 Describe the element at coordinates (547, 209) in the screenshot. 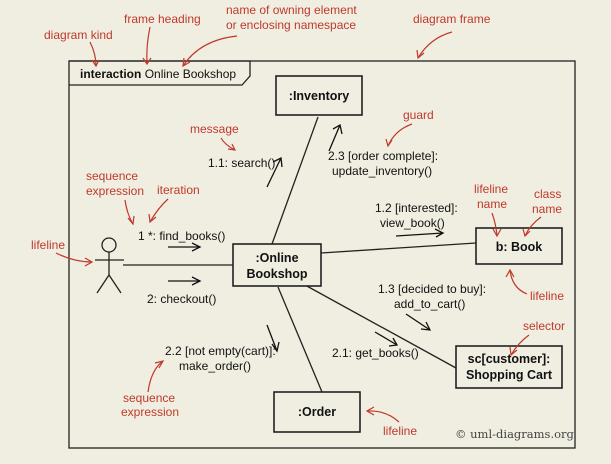

I see `note-class-name-2: name` at that location.